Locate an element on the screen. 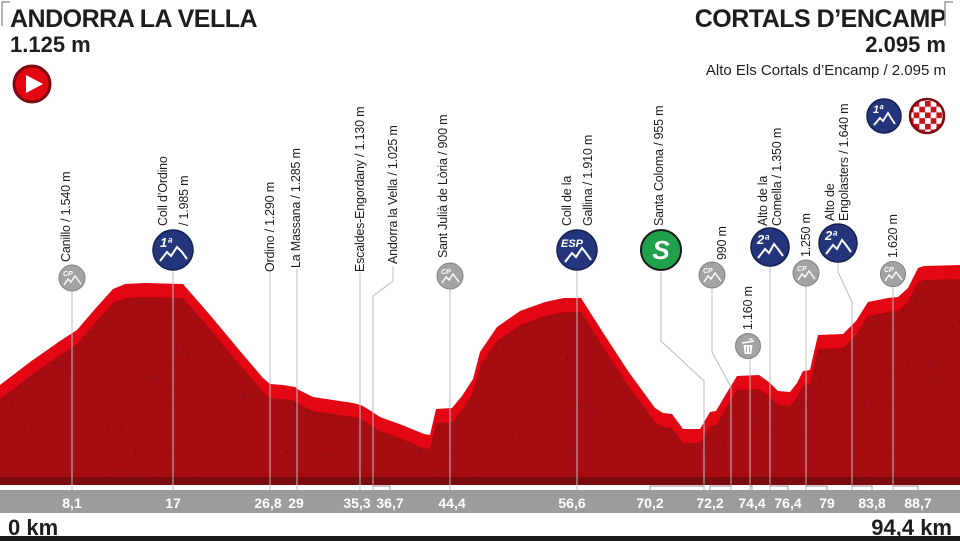 The height and width of the screenshot is (541, 960). svg-text: S is located at coordinates (661, 250).